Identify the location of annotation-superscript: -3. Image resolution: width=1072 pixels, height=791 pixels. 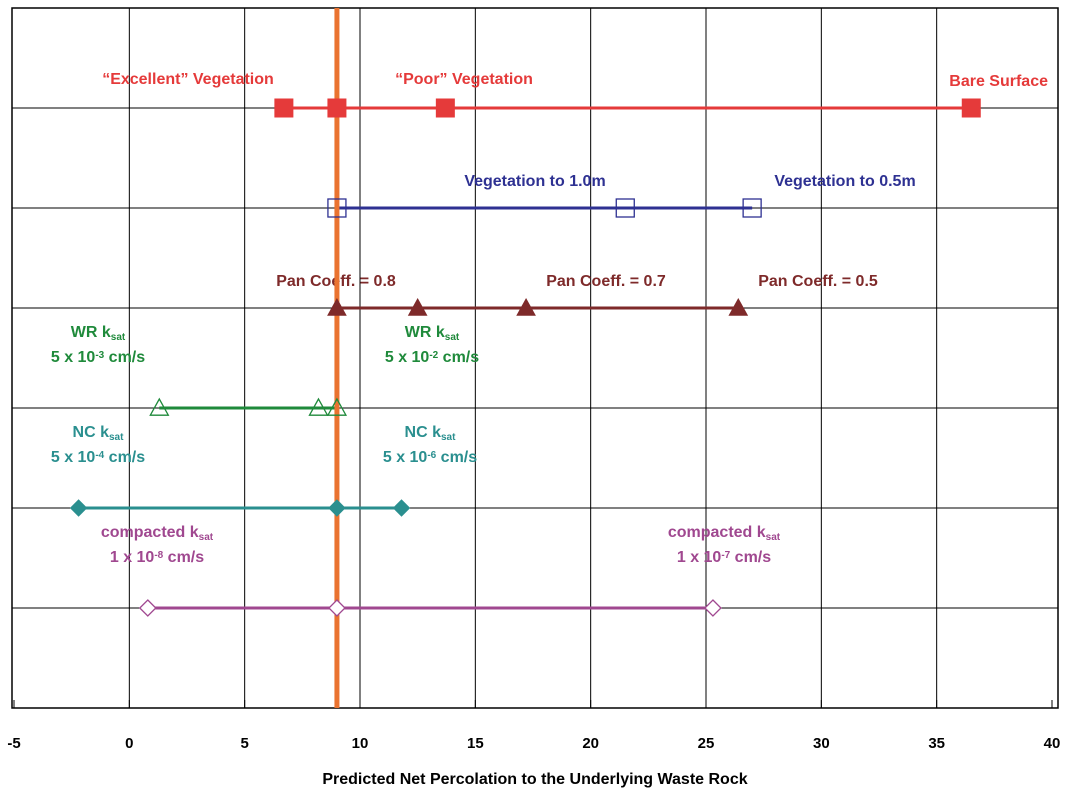
(99, 355).